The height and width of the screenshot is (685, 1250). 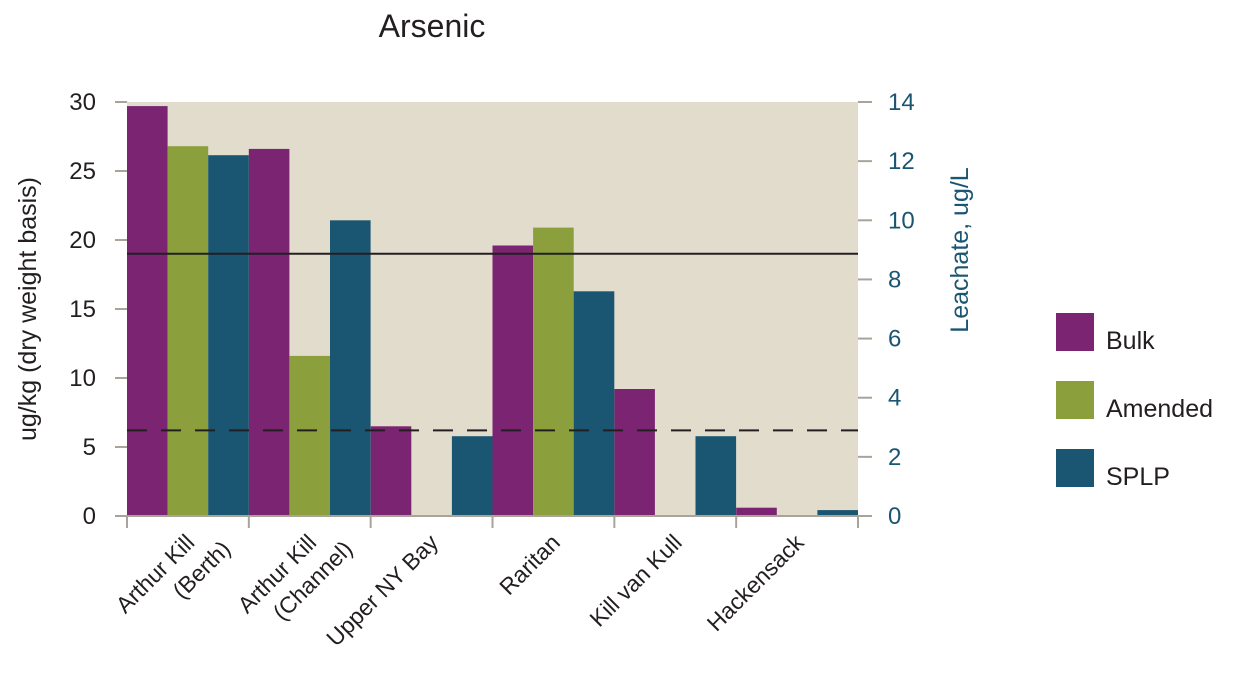 I want to click on y-axis-label: ug/kg (dry weight basis), so click(x=28, y=309).